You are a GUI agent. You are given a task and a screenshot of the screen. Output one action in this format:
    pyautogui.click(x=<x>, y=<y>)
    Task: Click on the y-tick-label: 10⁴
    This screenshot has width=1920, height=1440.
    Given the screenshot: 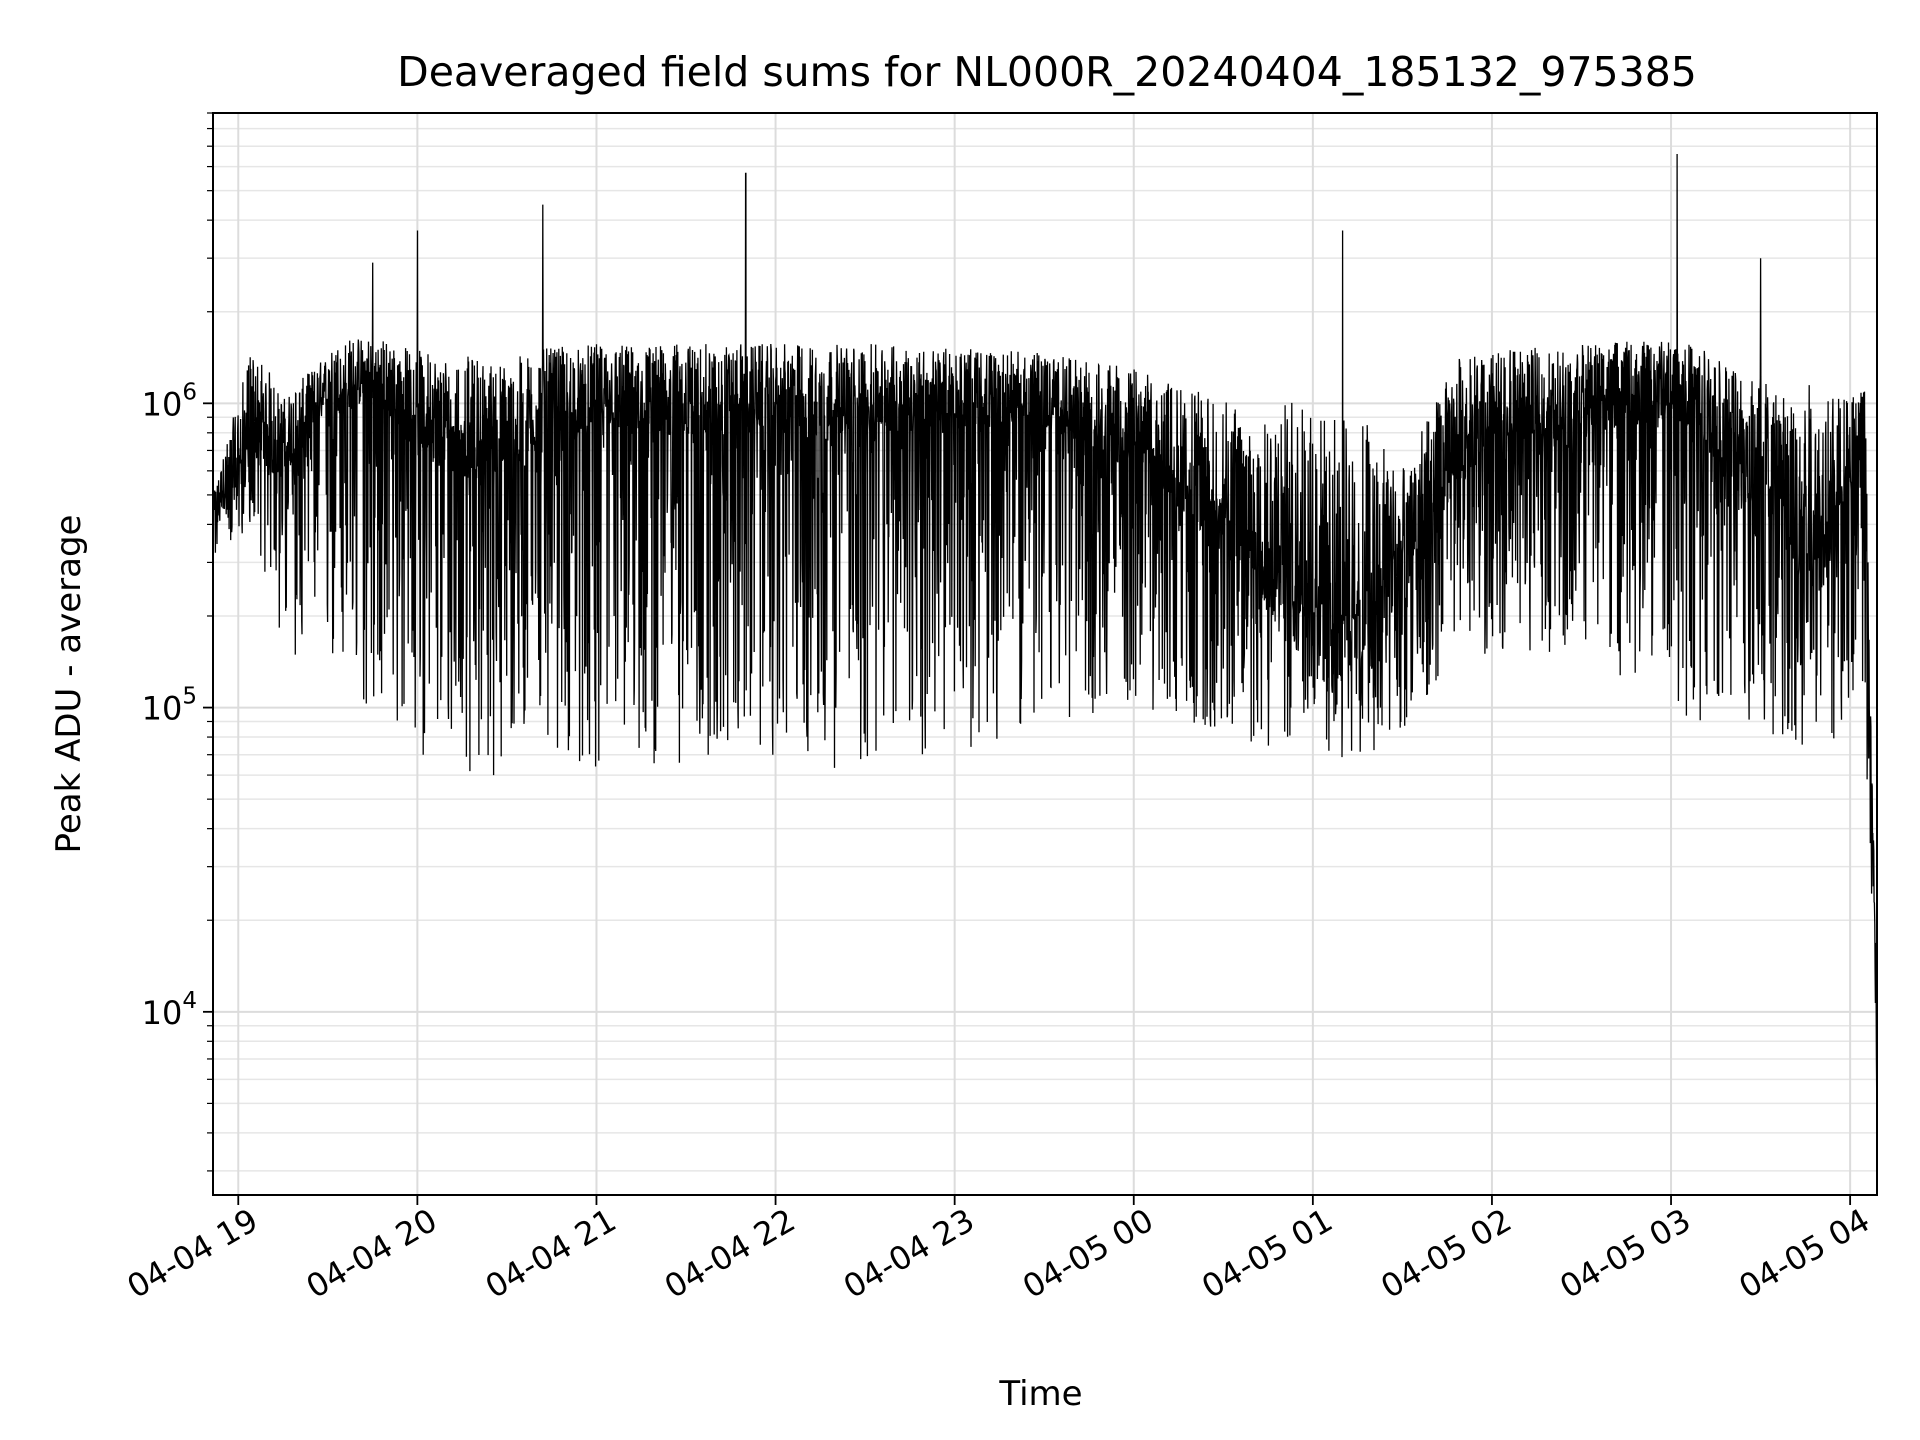 What is the action you would take?
    pyautogui.click(x=169, y=1010)
    